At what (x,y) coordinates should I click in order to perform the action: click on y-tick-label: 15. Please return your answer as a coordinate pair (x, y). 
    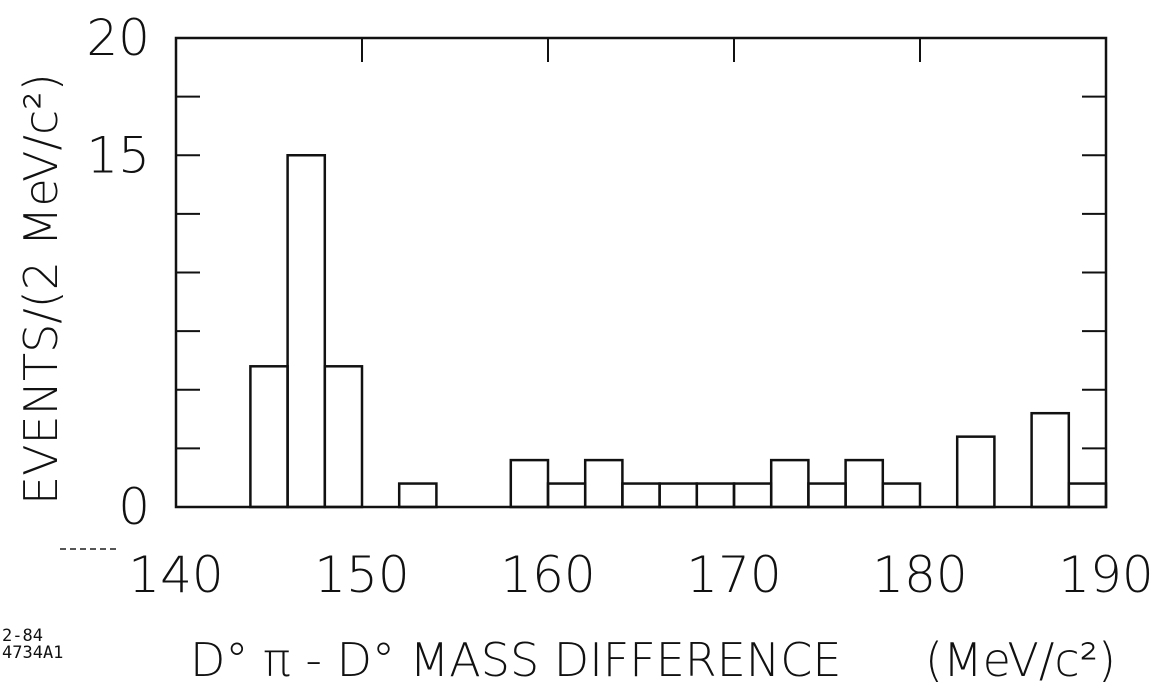
    Looking at the image, I should click on (118, 155).